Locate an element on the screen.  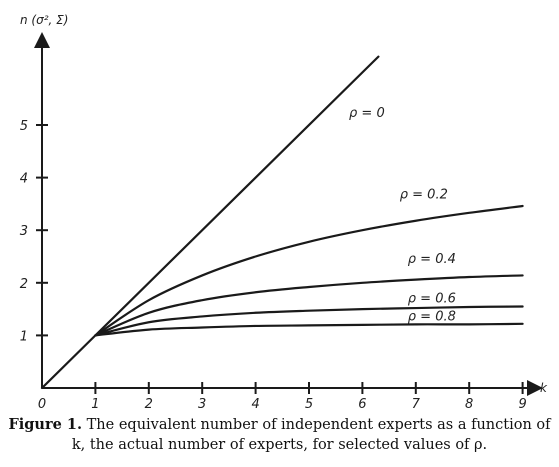
x-tick-label: 1 is located at coordinates (95, 403).